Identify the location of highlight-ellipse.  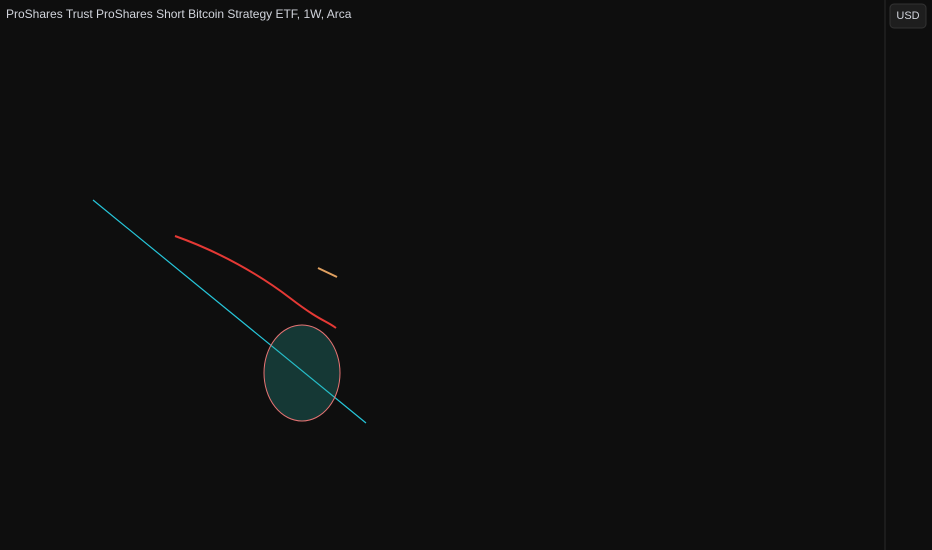
(302, 373).